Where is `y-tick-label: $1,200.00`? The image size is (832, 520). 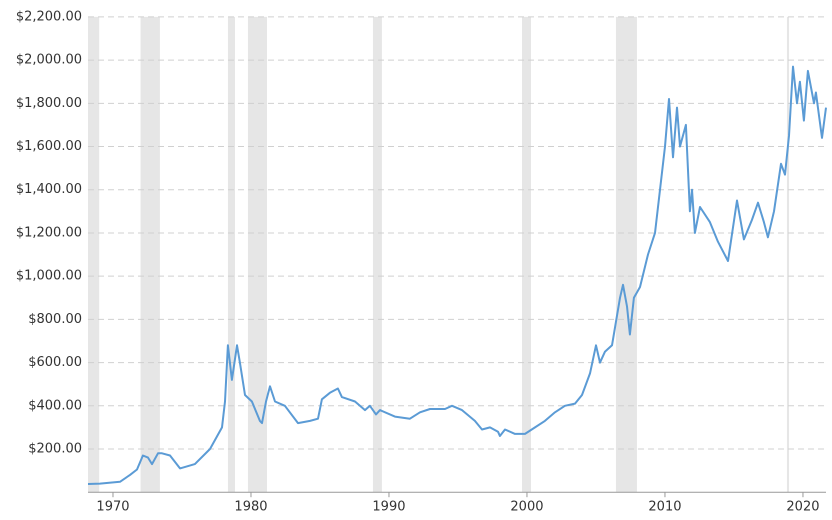
y-tick-label: $1,200.00 is located at coordinates (49, 232).